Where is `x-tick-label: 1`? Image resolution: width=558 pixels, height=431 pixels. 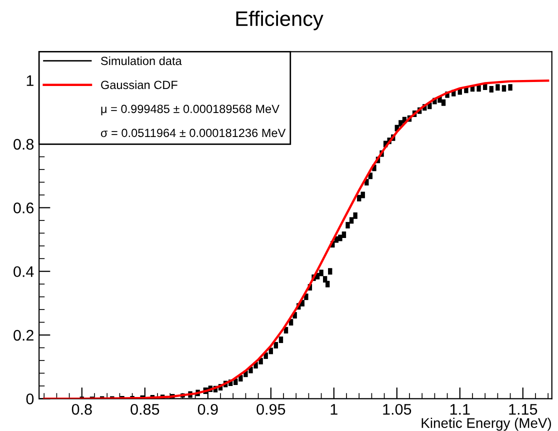 x-tick-label: 1 is located at coordinates (334, 409).